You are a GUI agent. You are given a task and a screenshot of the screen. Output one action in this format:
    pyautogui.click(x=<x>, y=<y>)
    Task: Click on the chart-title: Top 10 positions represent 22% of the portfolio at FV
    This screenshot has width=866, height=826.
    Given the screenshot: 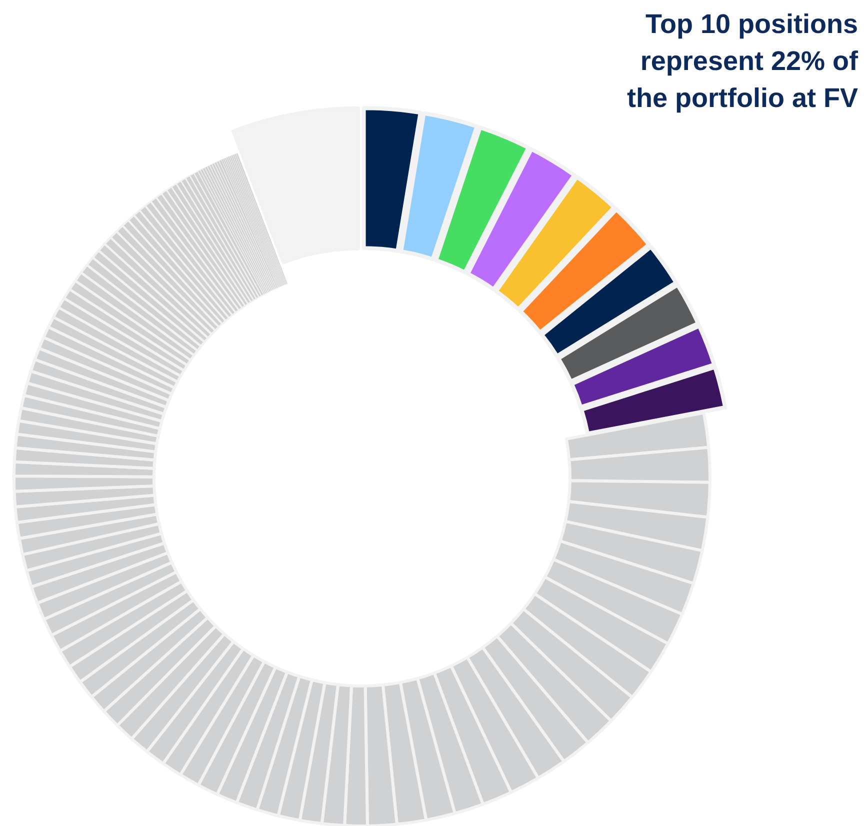 What is the action you would take?
    pyautogui.click(x=743, y=61)
    